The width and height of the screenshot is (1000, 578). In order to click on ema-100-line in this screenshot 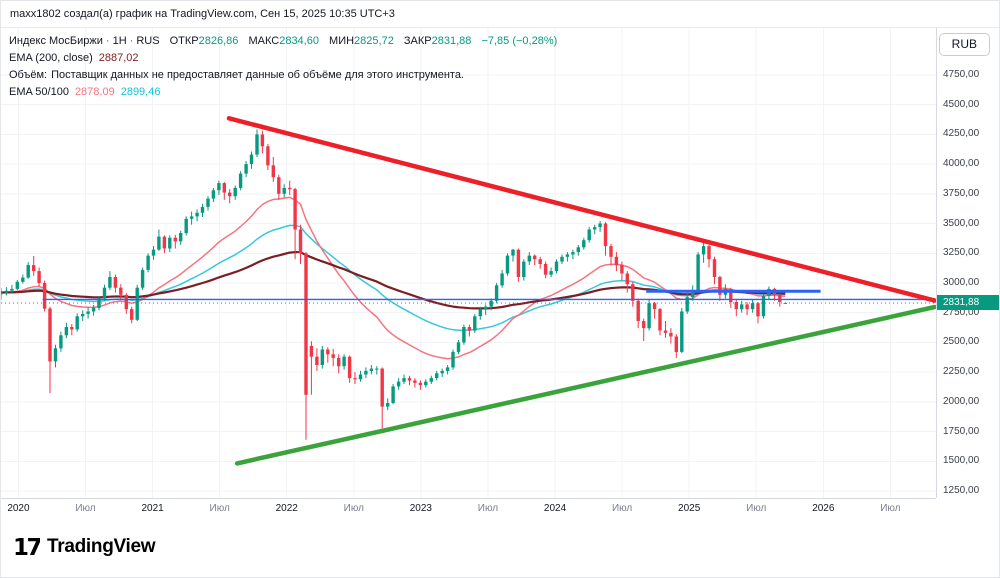, I will do `click(393, 277)`.